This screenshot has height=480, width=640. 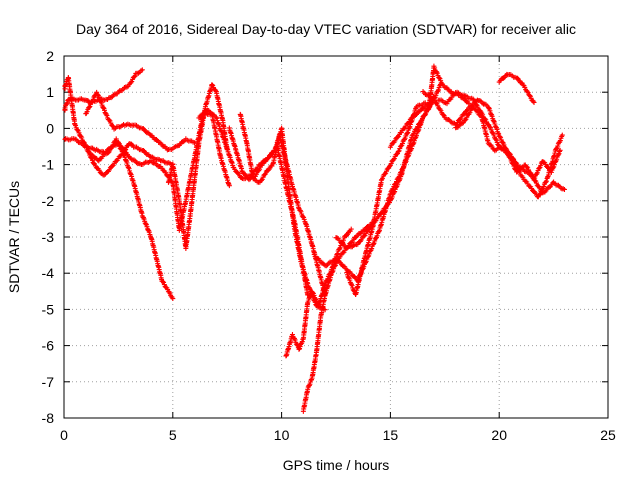 I want to click on y-tick-label: -3, so click(x=48, y=237).